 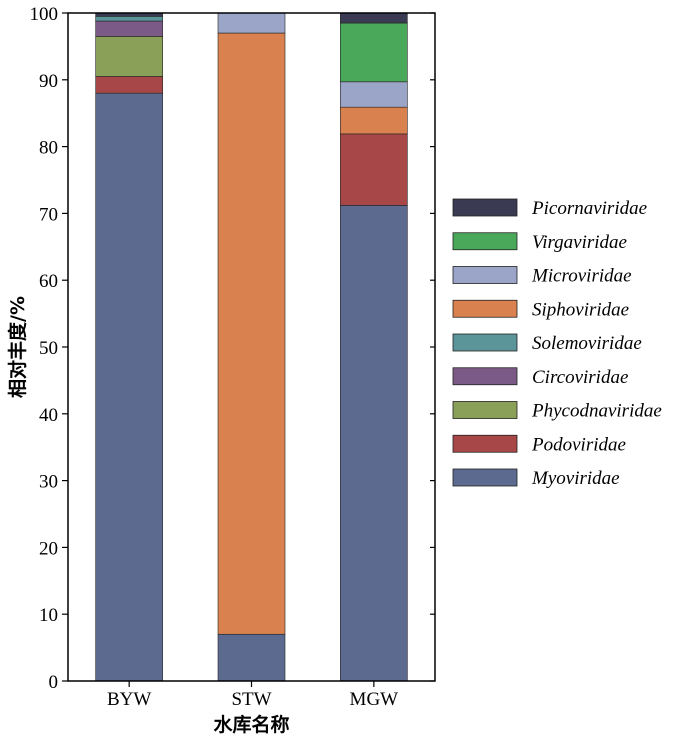 I want to click on legend-swatch-picornaviridae, so click(x=485, y=207).